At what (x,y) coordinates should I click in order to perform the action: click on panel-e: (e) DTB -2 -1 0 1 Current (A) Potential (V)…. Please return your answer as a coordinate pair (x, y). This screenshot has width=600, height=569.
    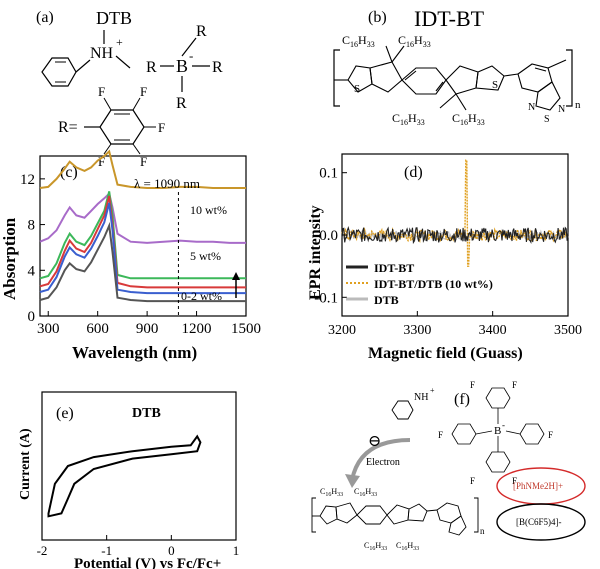
    Looking at the image, I should click on (128, 480).